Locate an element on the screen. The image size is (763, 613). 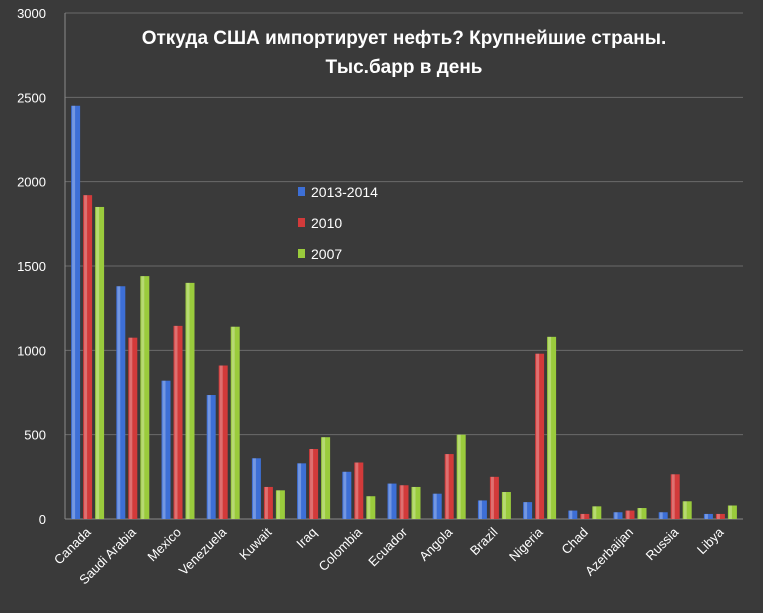
x-tick-label: Russia is located at coordinates (662, 543).